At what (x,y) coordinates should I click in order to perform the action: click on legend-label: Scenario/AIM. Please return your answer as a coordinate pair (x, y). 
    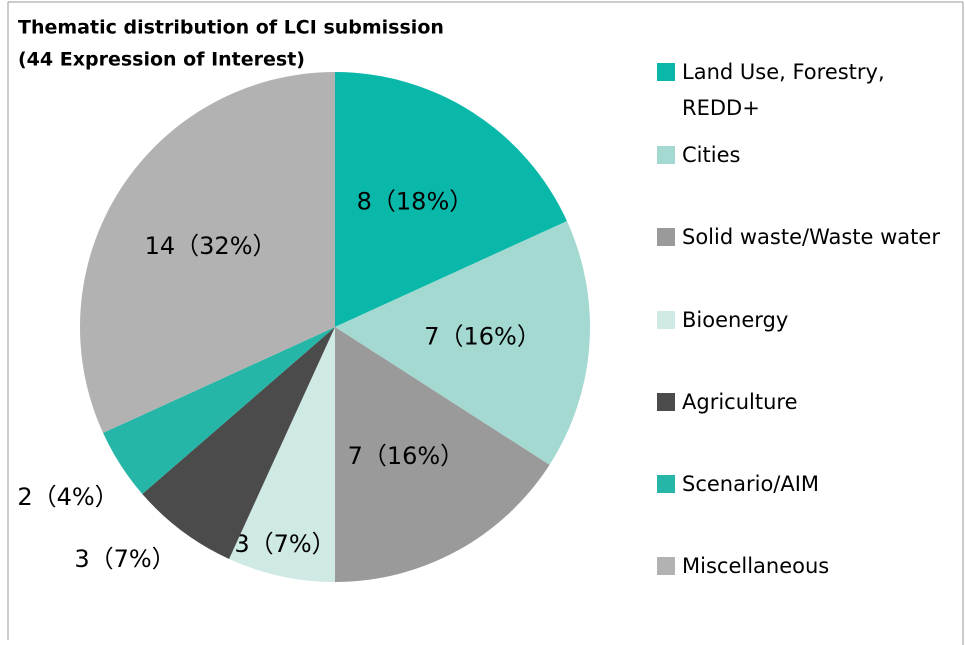
    Looking at the image, I should click on (751, 484).